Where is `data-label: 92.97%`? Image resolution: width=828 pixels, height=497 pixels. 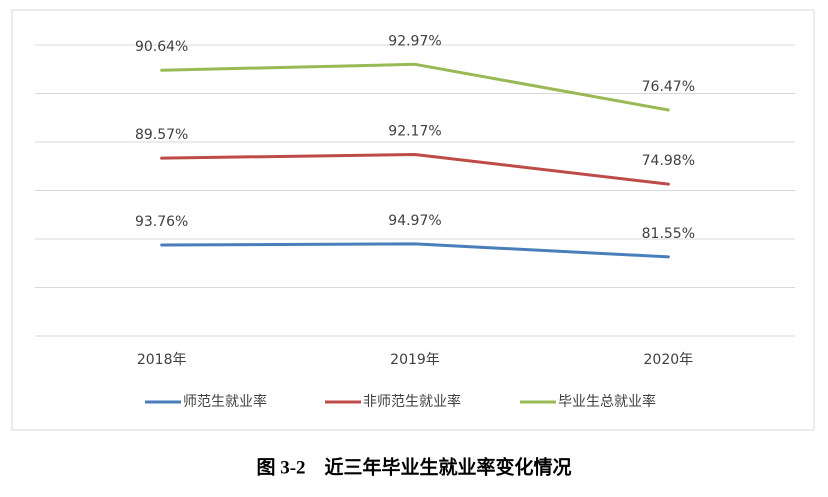
data-label: 92.97% is located at coordinates (414, 41).